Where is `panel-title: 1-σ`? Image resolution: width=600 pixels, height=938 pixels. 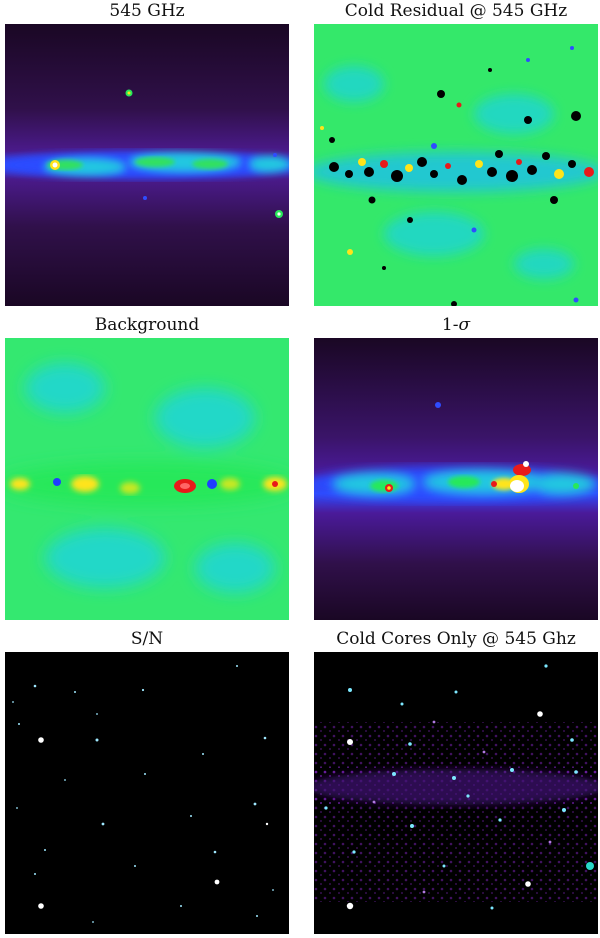 panel-title: 1-σ is located at coordinates (456, 325).